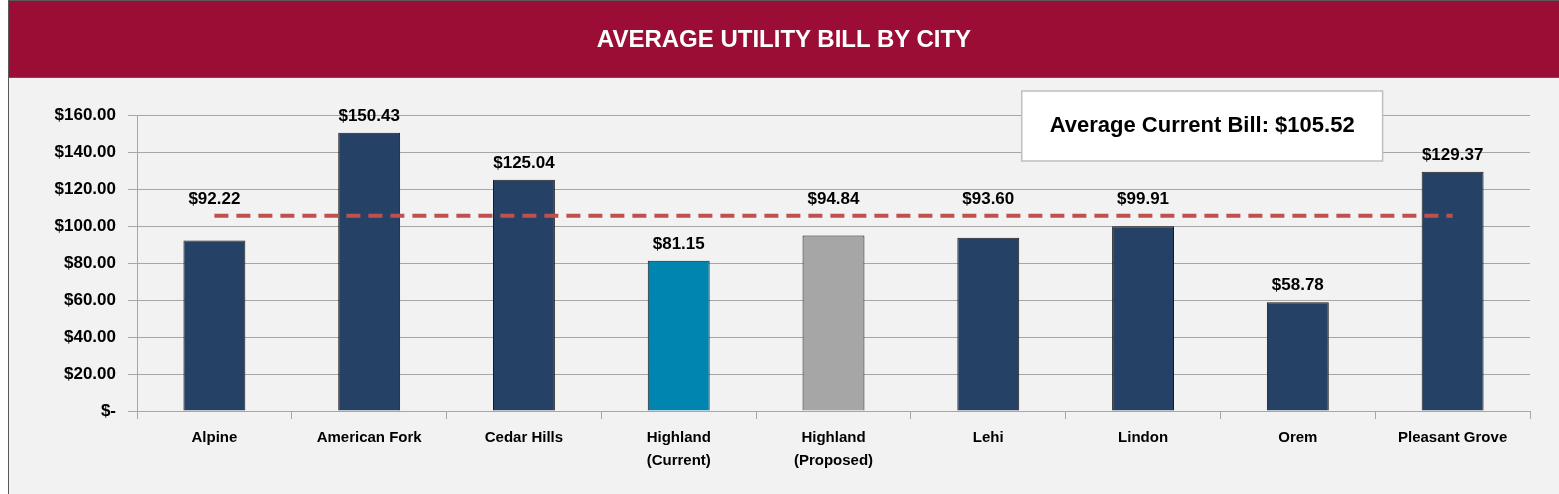 Image resolution: width=1559 pixels, height=494 pixels. I want to click on data-label: $58.78, so click(1297, 285).